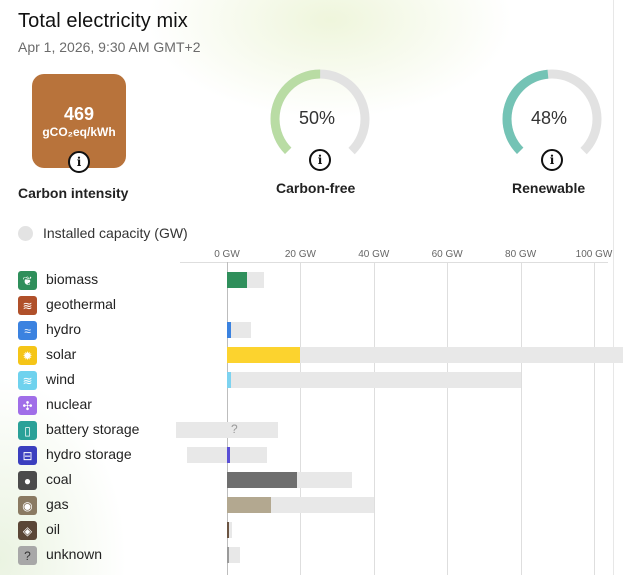 This screenshot has height=575, width=623. I want to click on source-label-coal: coal, so click(59, 479).